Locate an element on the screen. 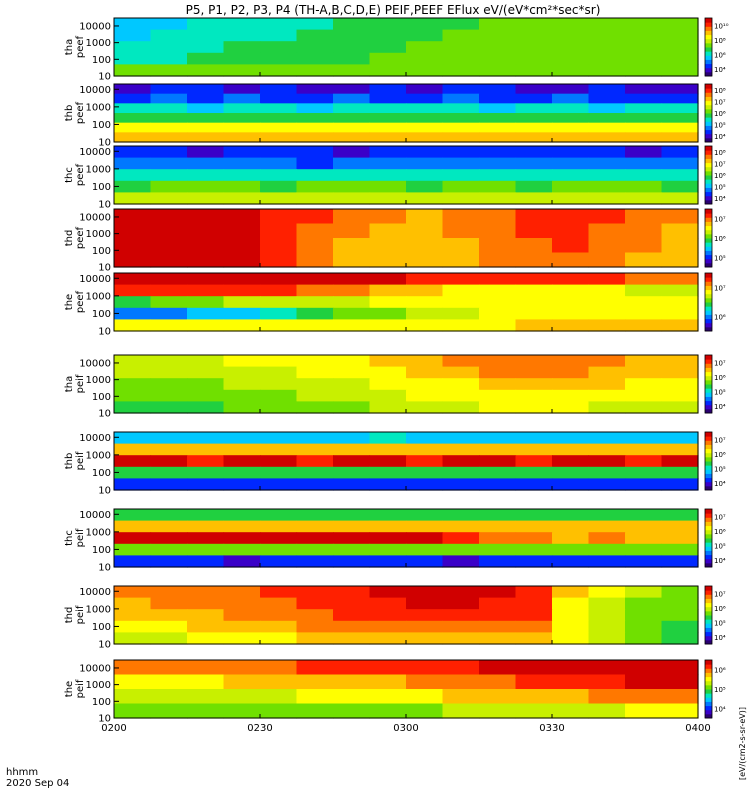  colorbar-frame is located at coordinates (708, 461).